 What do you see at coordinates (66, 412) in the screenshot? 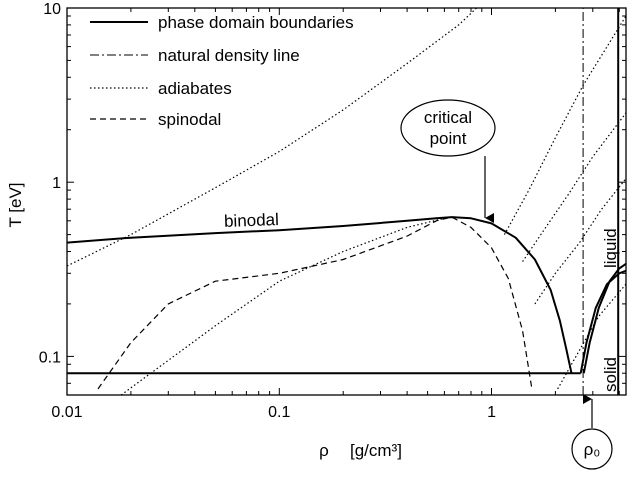
I see `x-tick-label: 0.01` at bounding box center [66, 412].